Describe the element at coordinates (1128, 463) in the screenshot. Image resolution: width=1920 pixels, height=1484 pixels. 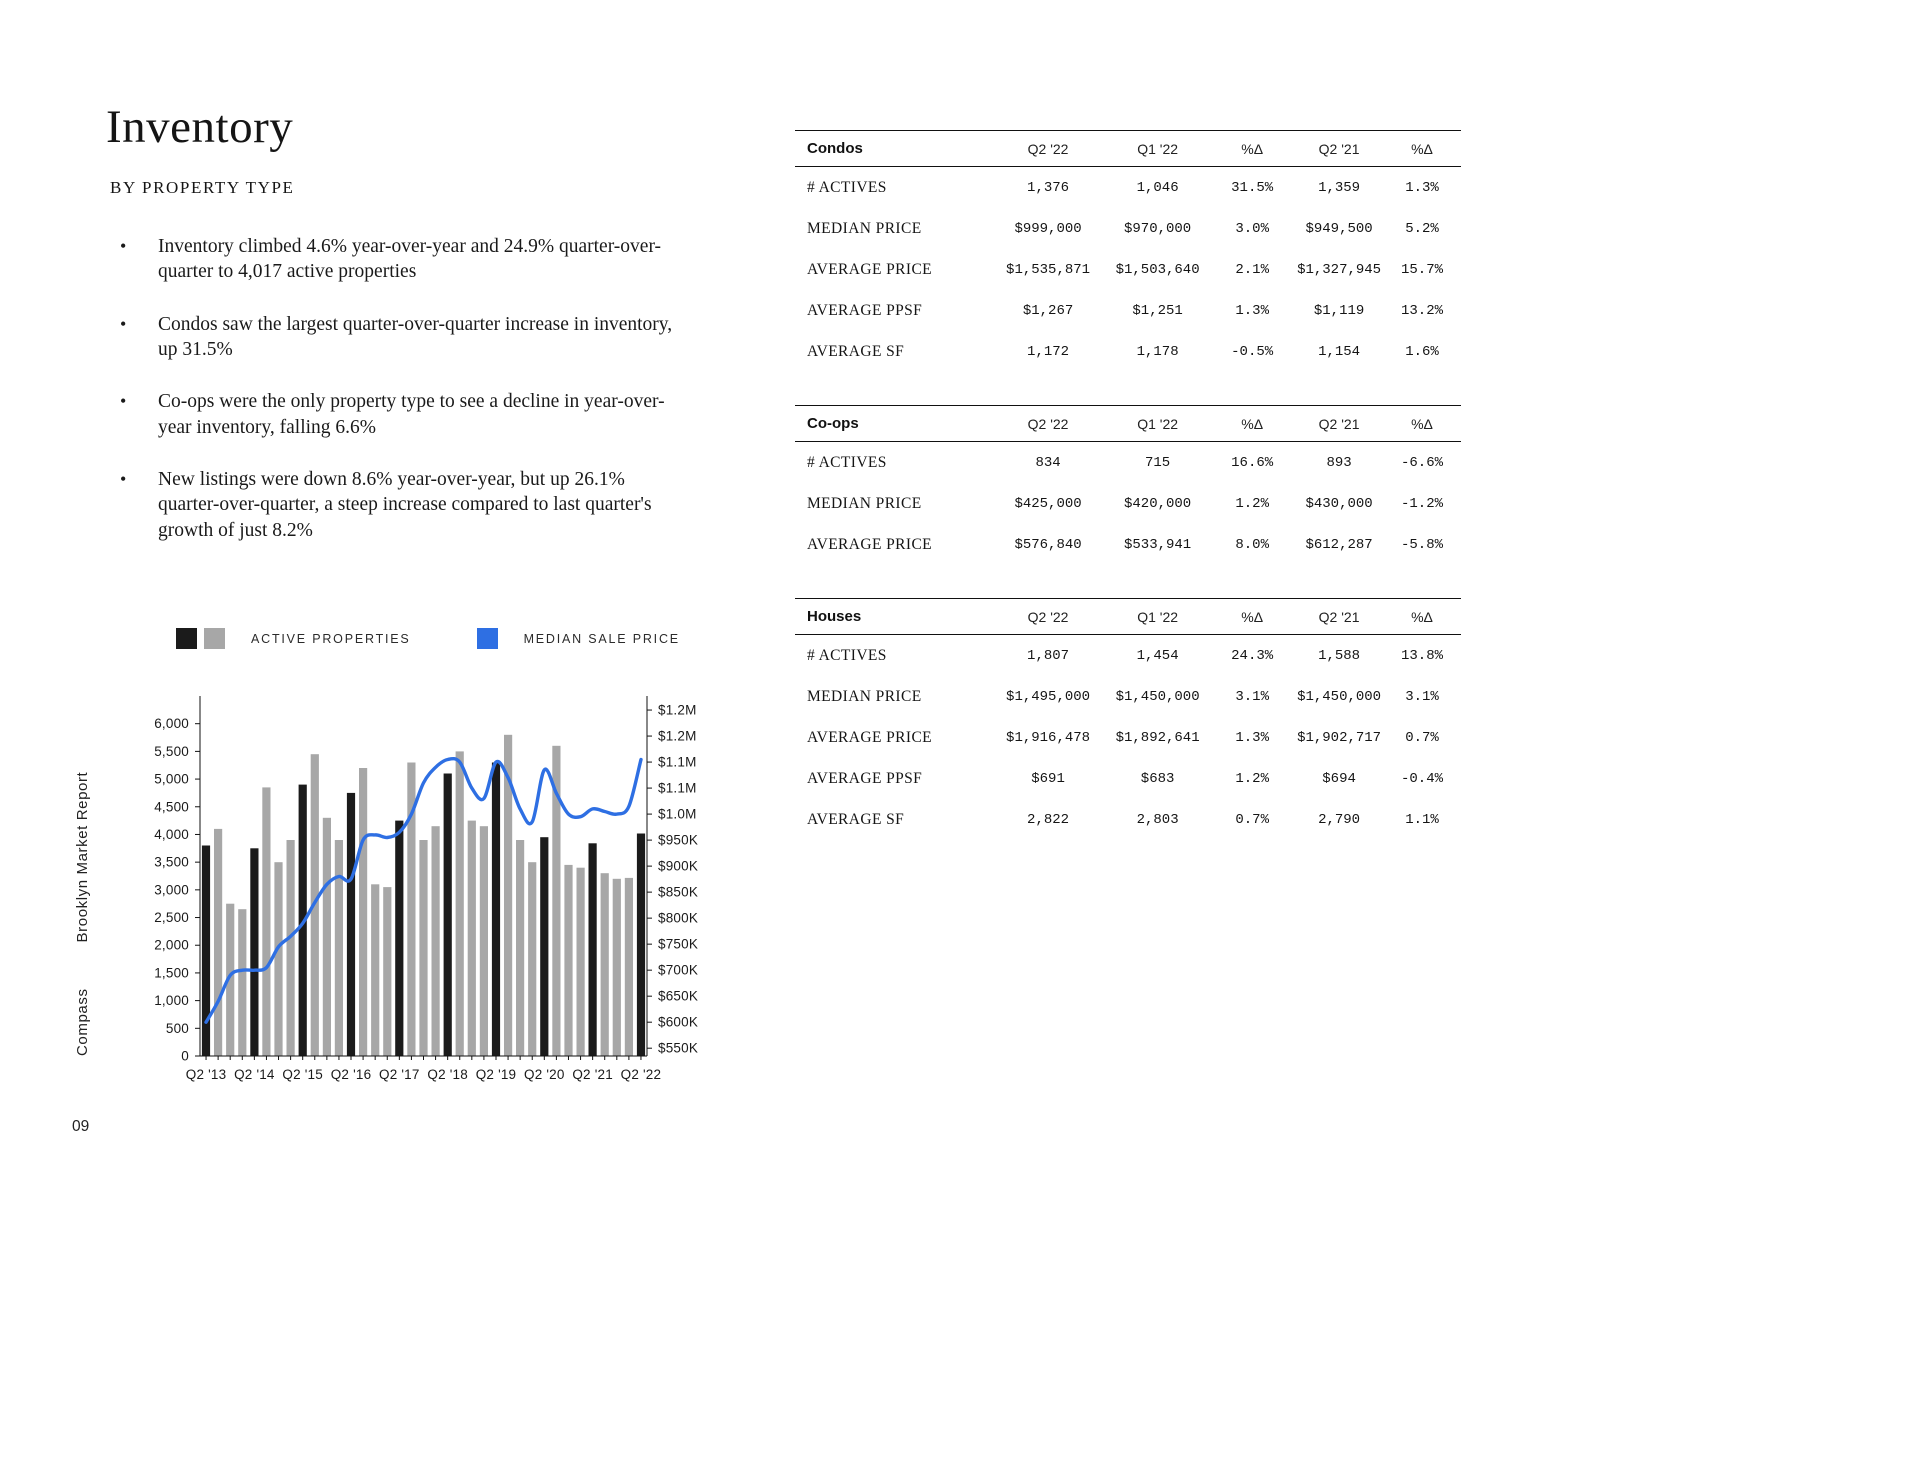
I see `table-row: # ACTIVES 834 715 16.6% 893 -6.6%` at that location.